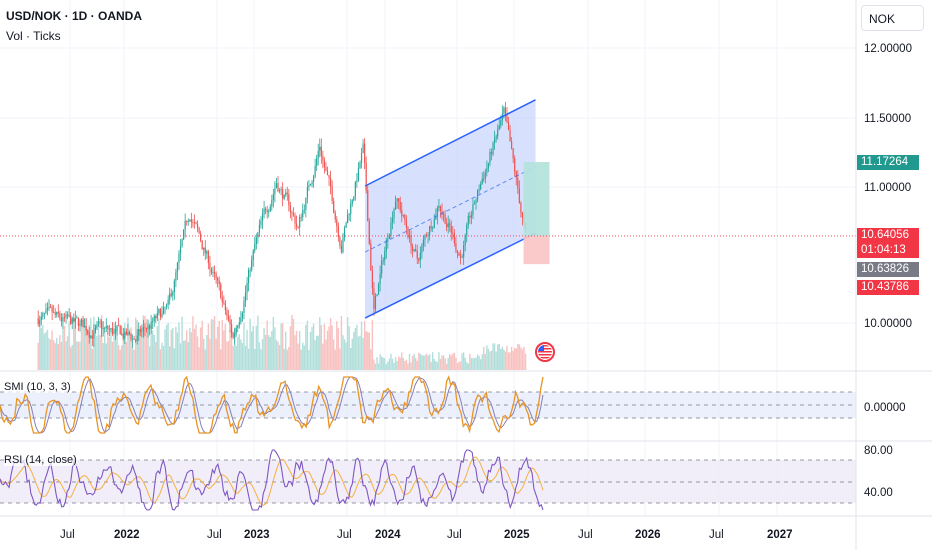  I want to click on currency-button: NOK, so click(892, 18).